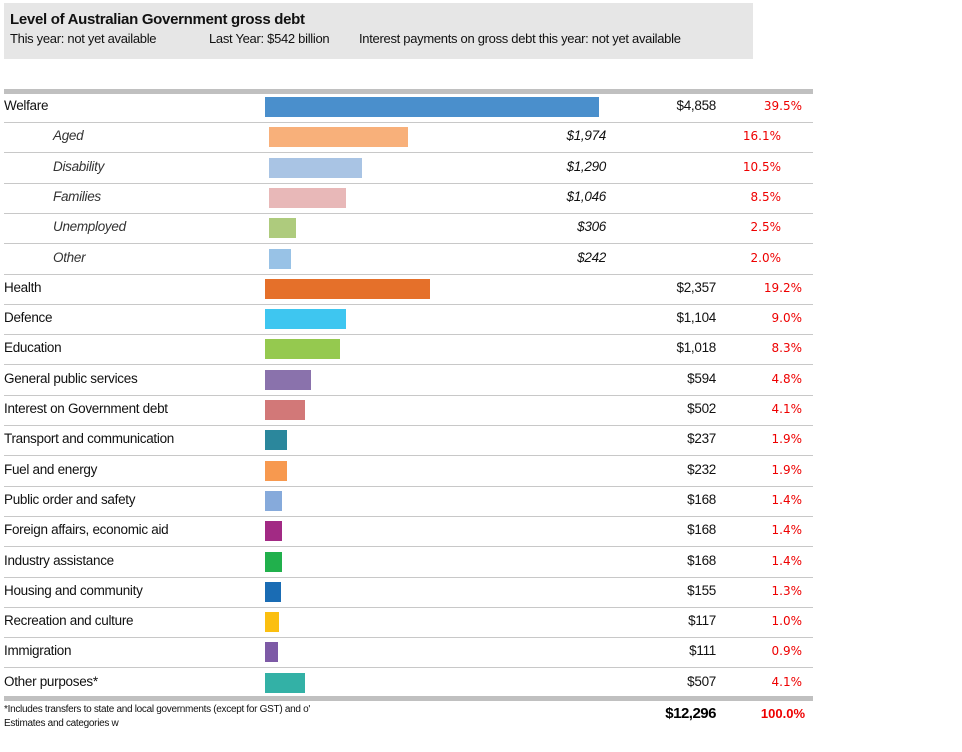 The height and width of the screenshot is (752, 962). Describe the element at coordinates (51, 681) in the screenshot. I see `row-label: Other purposes*` at that location.